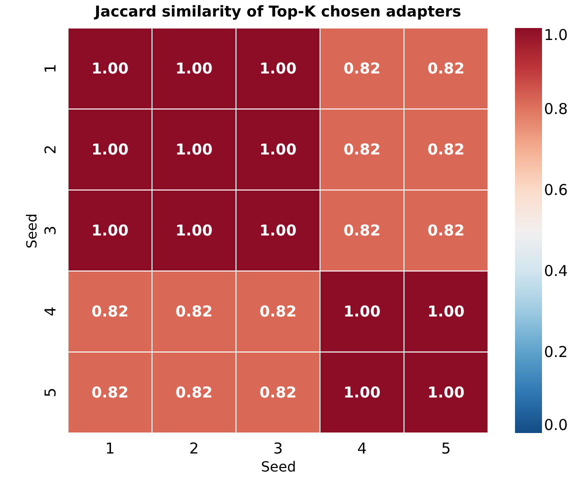 This screenshot has height=483, width=586. Describe the element at coordinates (556, 35) in the screenshot. I see `color-bar-label: 1.0` at that location.